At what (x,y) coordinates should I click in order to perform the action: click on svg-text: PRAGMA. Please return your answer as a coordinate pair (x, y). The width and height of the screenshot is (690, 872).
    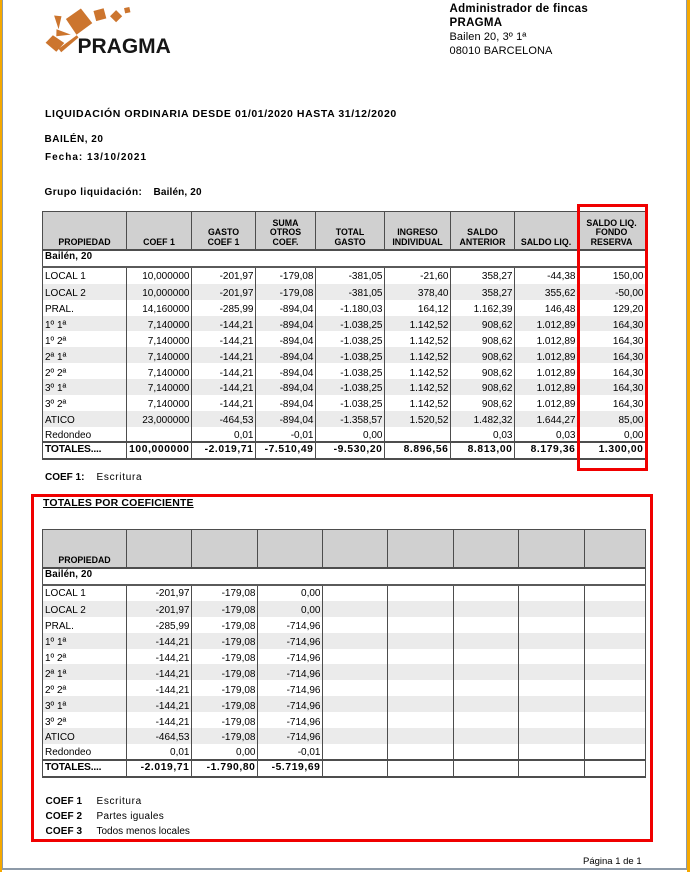
    Looking at the image, I should click on (124, 45).